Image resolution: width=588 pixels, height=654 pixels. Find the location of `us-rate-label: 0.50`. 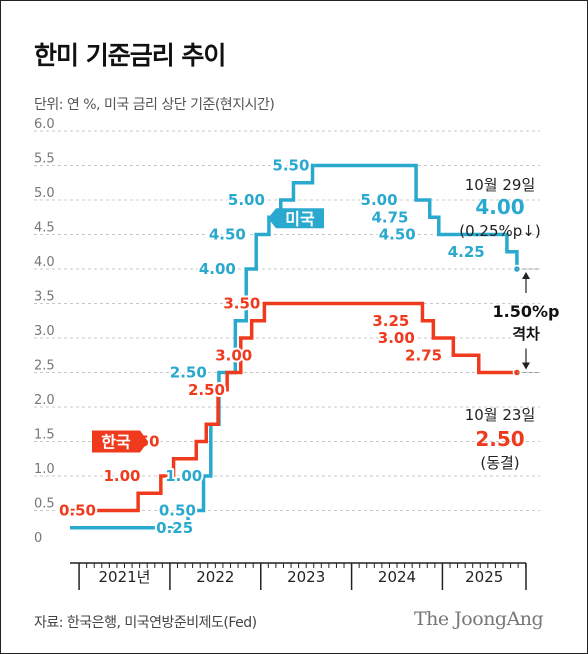

us-rate-label: 0.50 is located at coordinates (177, 511).